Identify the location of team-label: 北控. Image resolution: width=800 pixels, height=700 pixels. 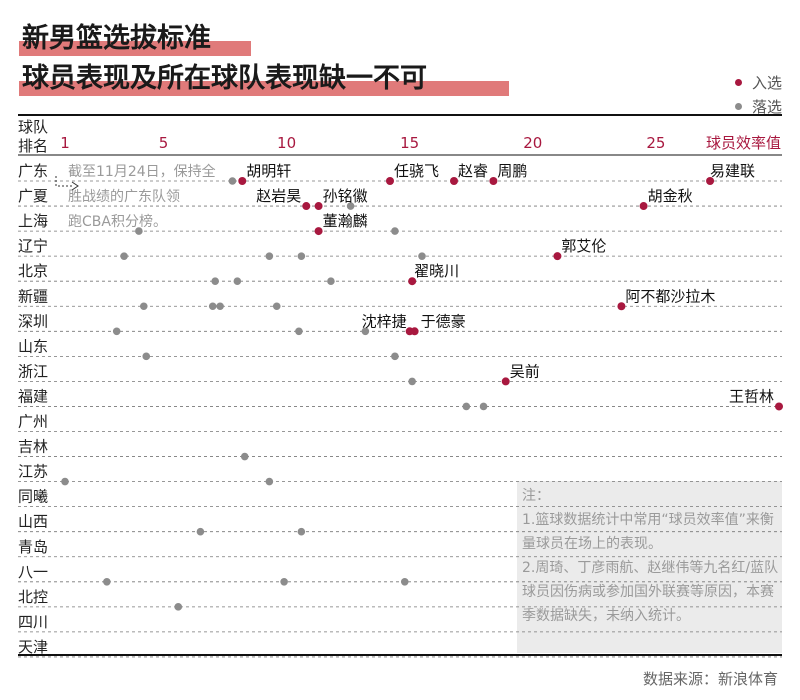
(33, 597).